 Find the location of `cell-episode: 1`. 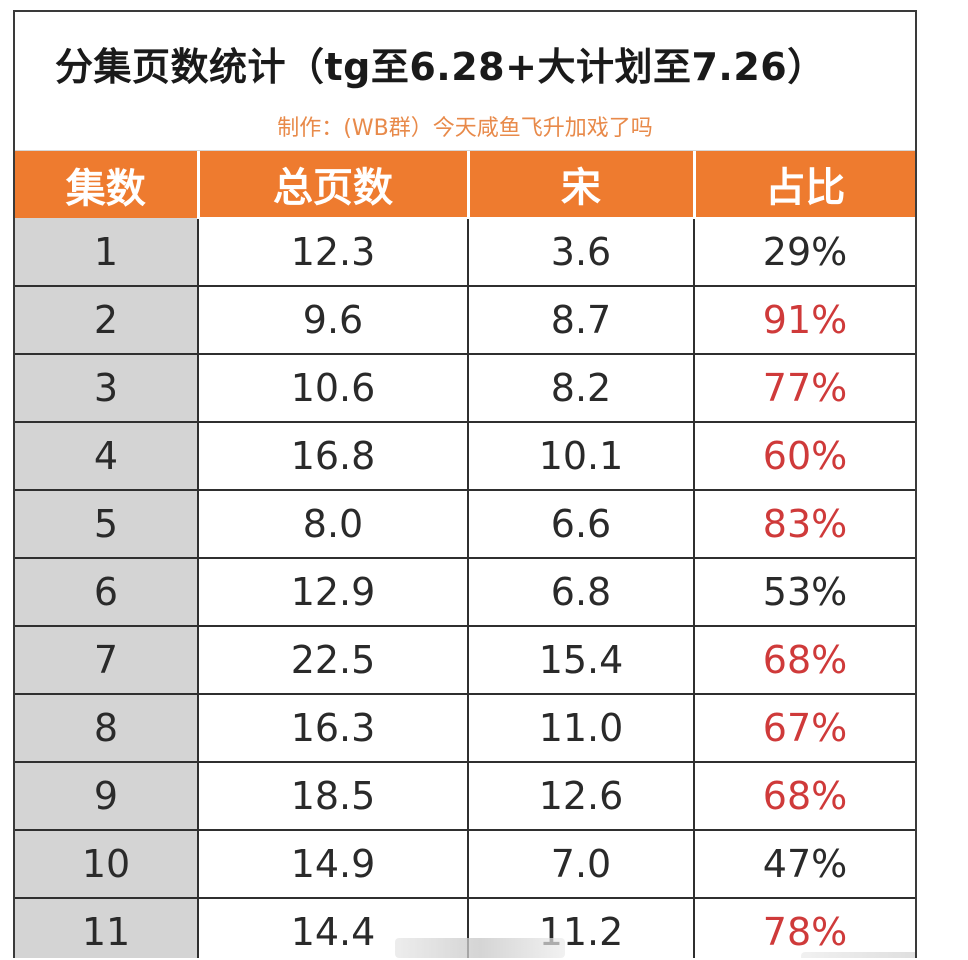

cell-episode: 1 is located at coordinates (106, 252).